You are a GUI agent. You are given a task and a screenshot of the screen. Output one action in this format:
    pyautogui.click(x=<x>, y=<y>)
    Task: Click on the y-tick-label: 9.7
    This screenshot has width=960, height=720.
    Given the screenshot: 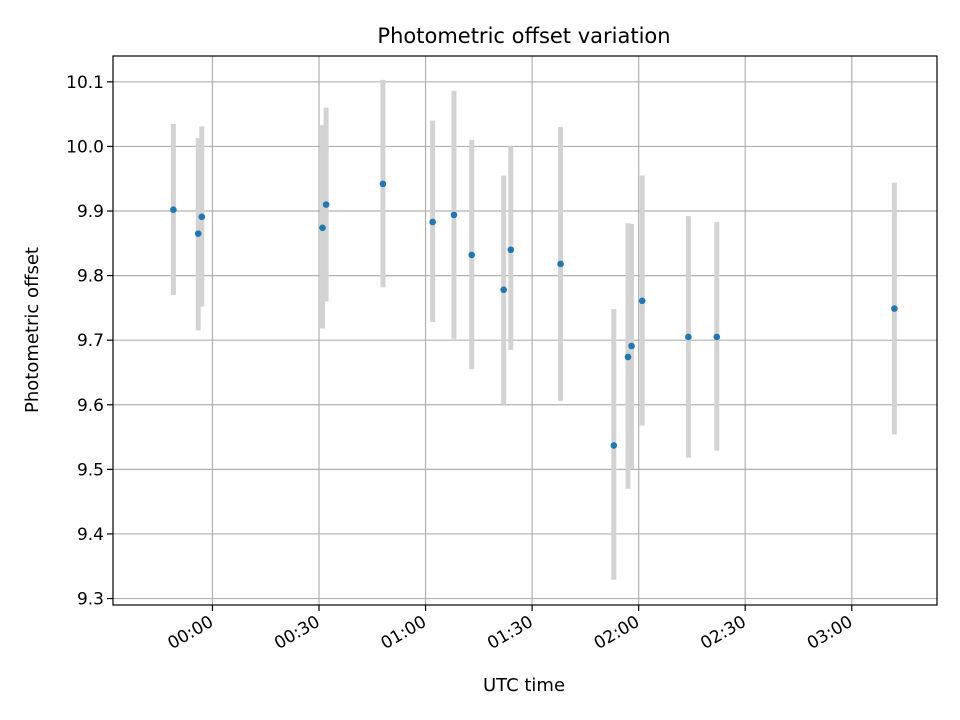 What is the action you would take?
    pyautogui.click(x=90, y=341)
    